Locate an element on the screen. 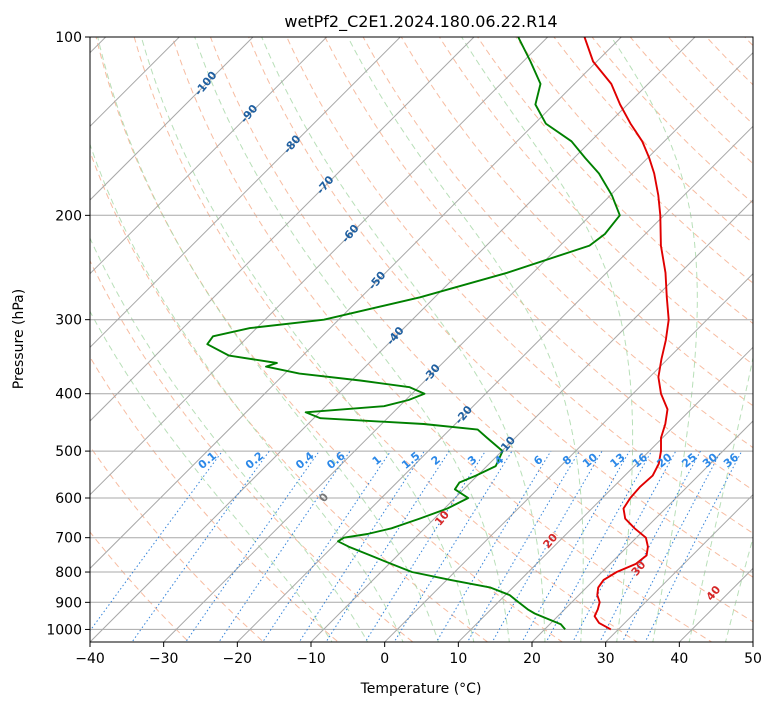  x-tick-label: −40 is located at coordinates (90, 659).